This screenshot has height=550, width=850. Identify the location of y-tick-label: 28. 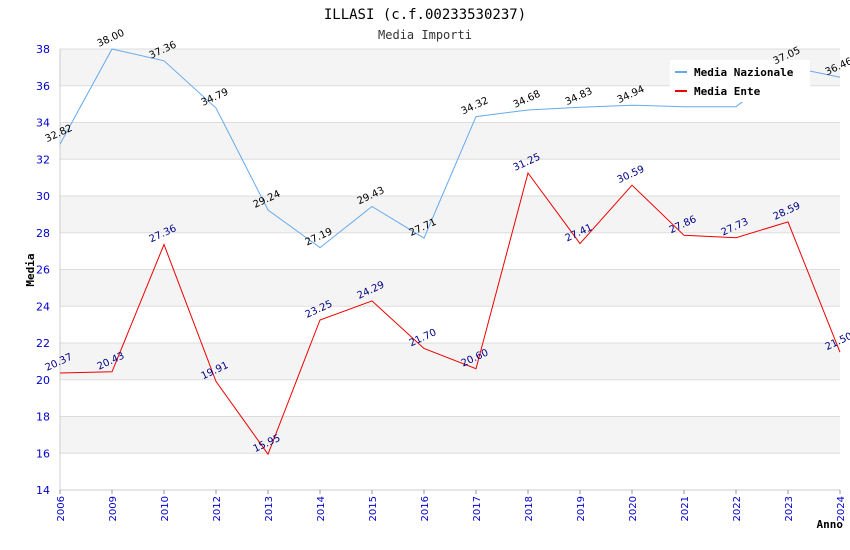
(43, 233).